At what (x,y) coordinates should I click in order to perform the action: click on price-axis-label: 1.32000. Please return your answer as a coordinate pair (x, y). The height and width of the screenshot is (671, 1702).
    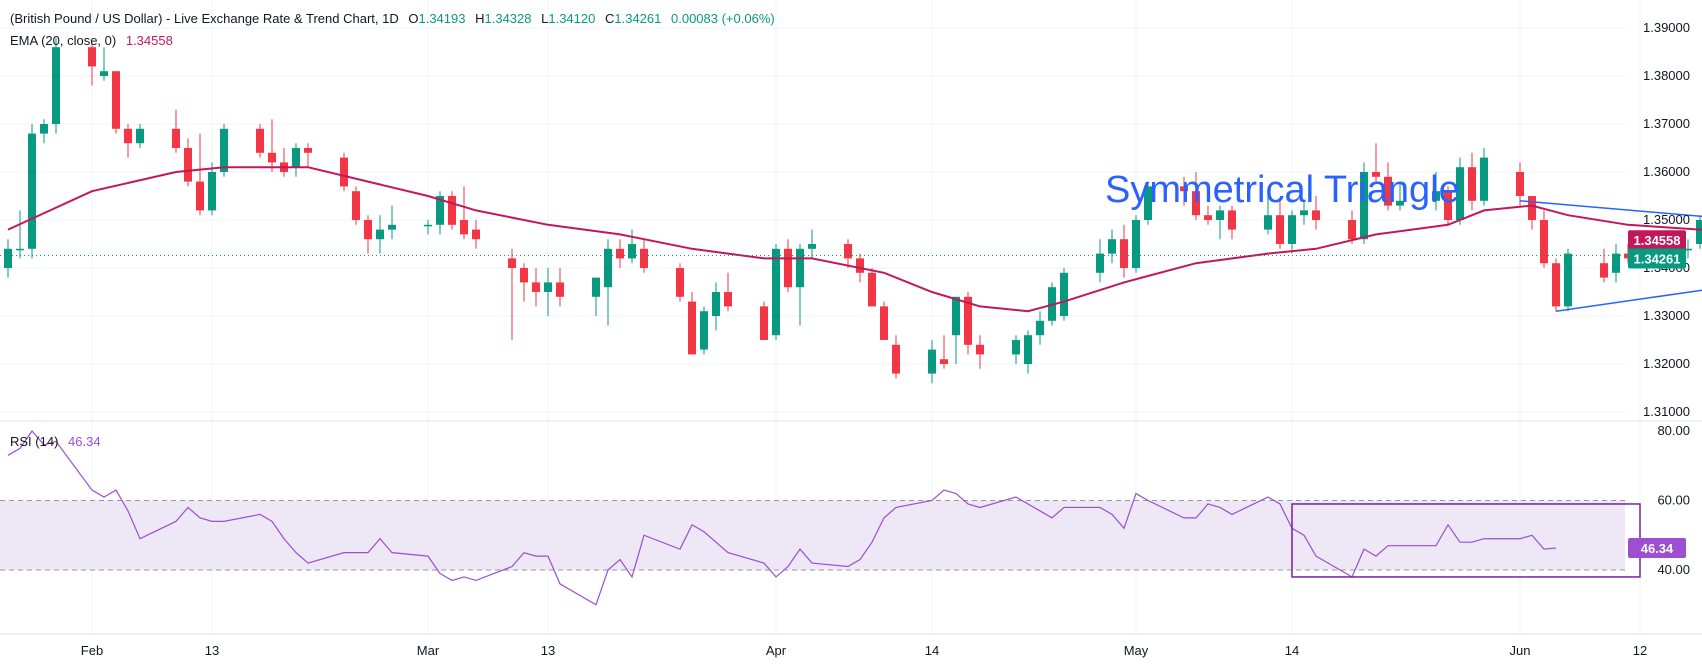
    Looking at the image, I should click on (1666, 363).